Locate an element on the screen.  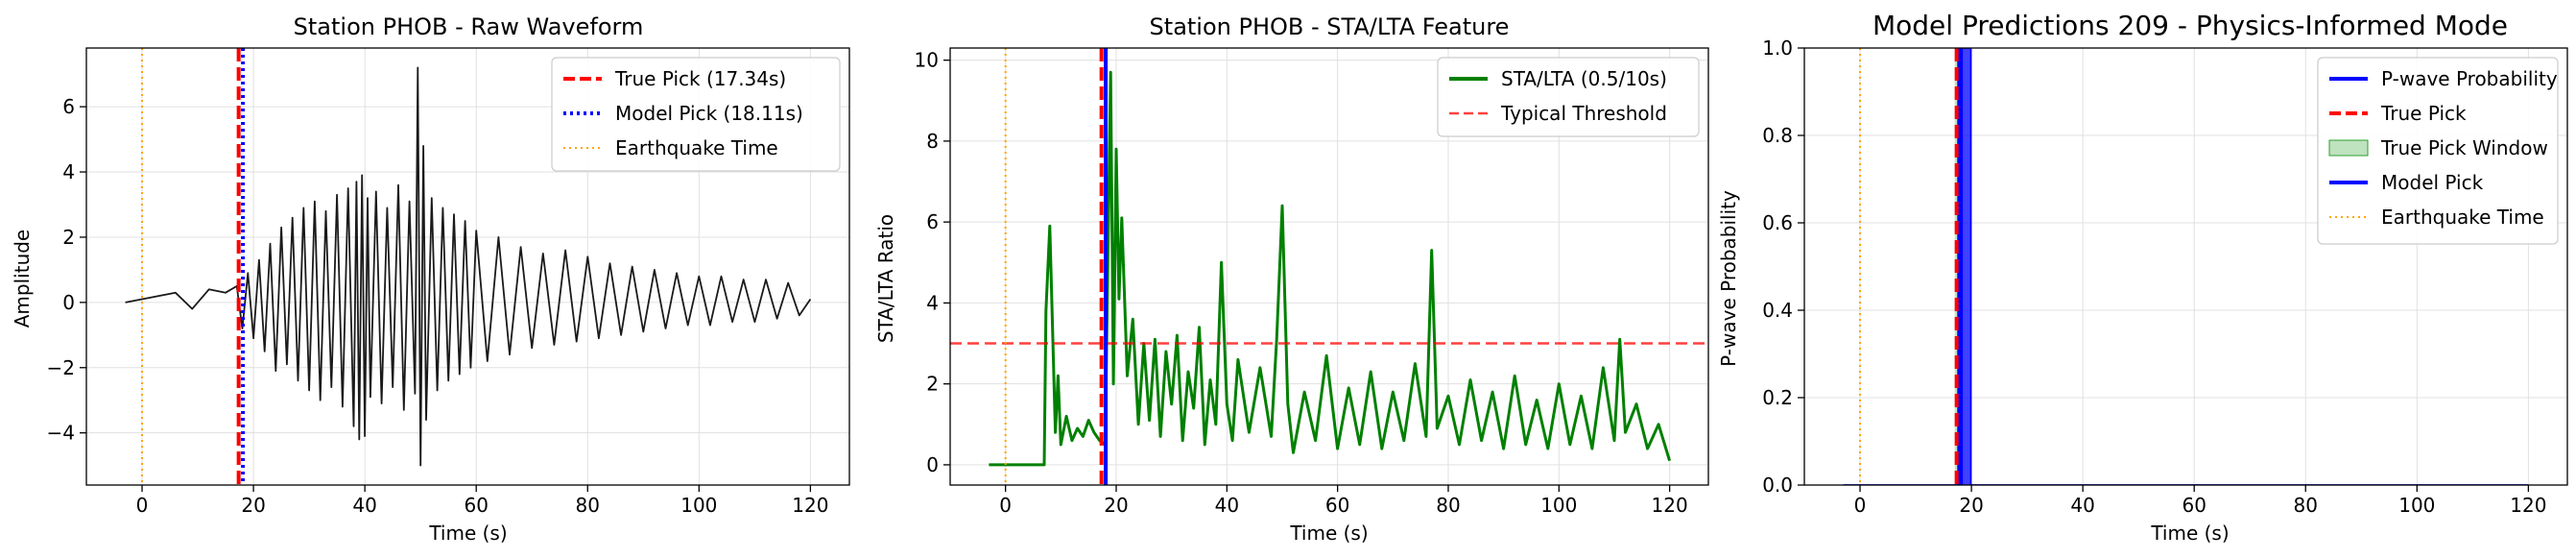
y-tick-label: 8 is located at coordinates (932, 141).